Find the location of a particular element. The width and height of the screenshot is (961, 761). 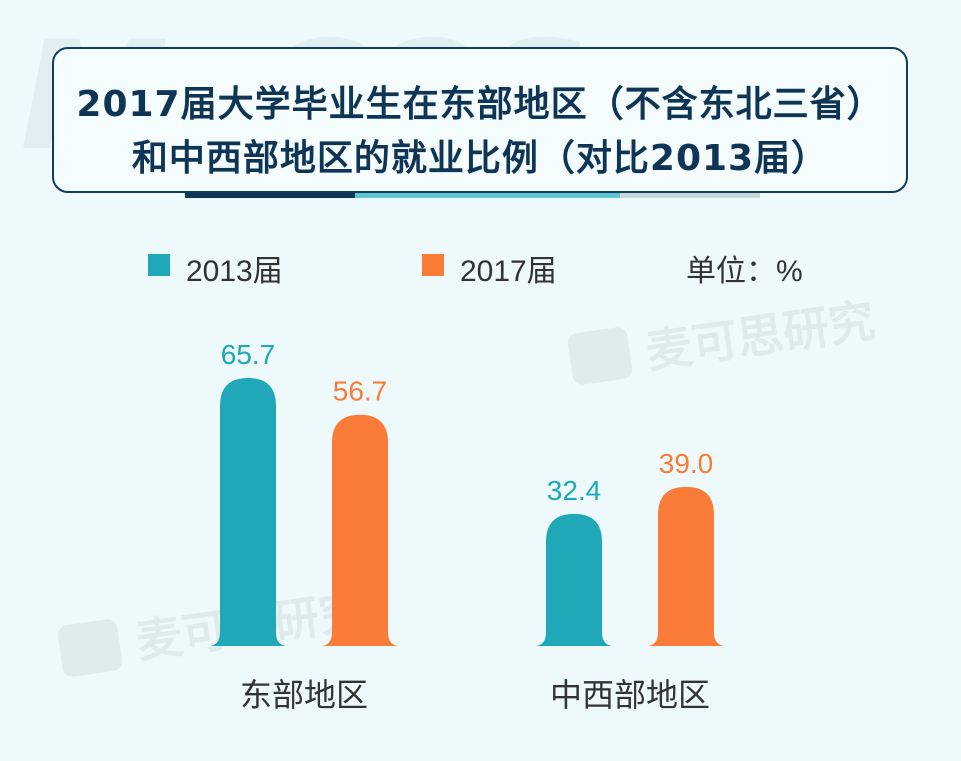

bar-2017-central-west is located at coordinates (686, 566).